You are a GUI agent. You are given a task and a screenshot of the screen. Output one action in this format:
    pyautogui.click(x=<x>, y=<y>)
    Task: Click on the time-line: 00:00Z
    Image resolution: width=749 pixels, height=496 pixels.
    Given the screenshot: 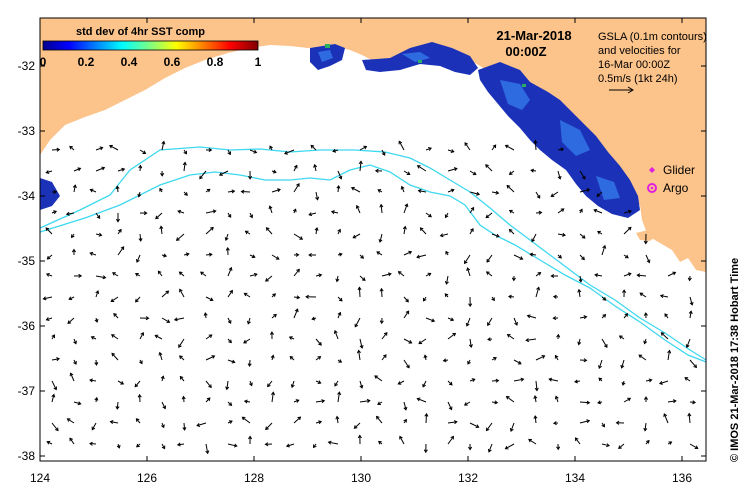 What is the action you would take?
    pyautogui.click(x=525, y=51)
    